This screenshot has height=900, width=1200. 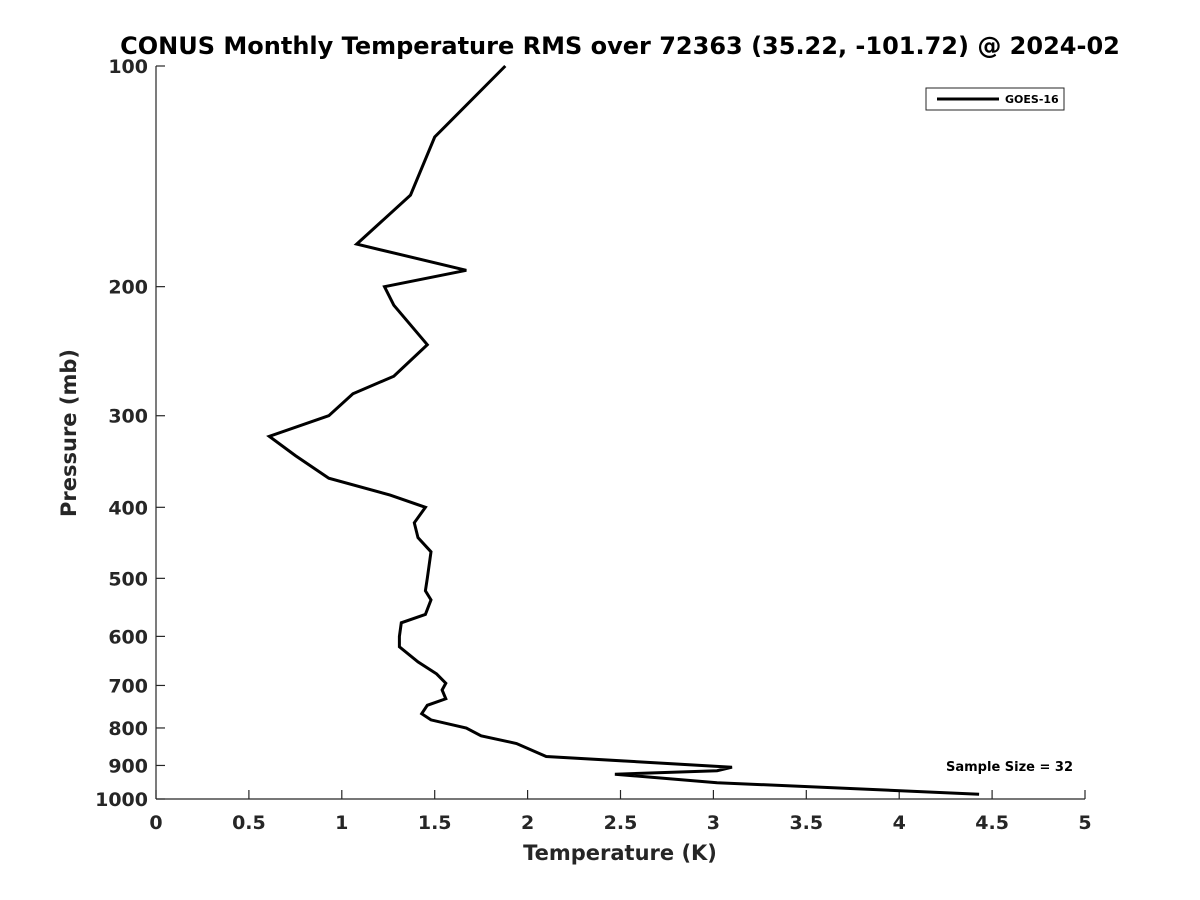 What do you see at coordinates (435, 823) in the screenshot?
I see `x-tick-label: 1.5` at bounding box center [435, 823].